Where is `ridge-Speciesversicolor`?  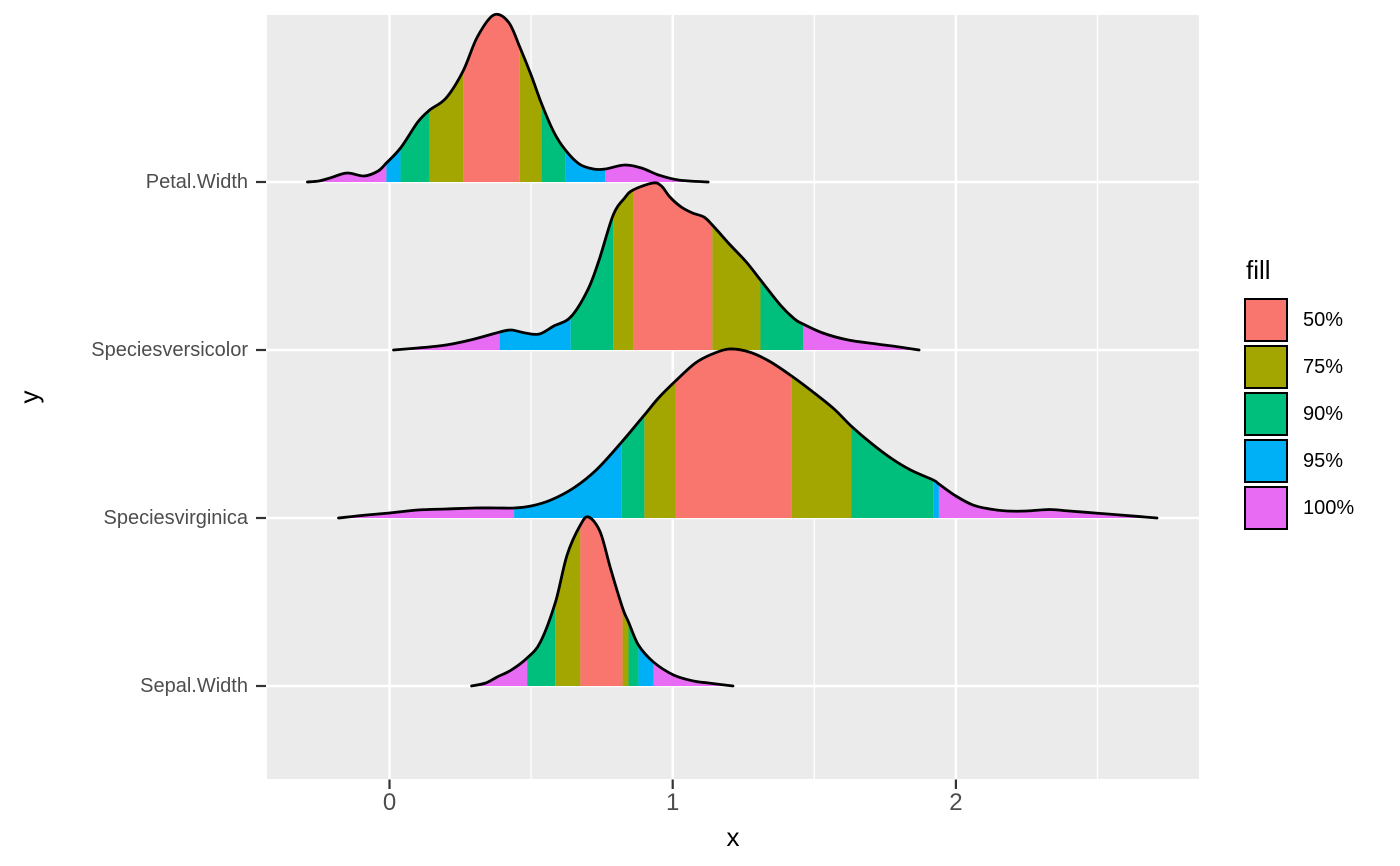 ridge-Speciesversicolor is located at coordinates (656, 266).